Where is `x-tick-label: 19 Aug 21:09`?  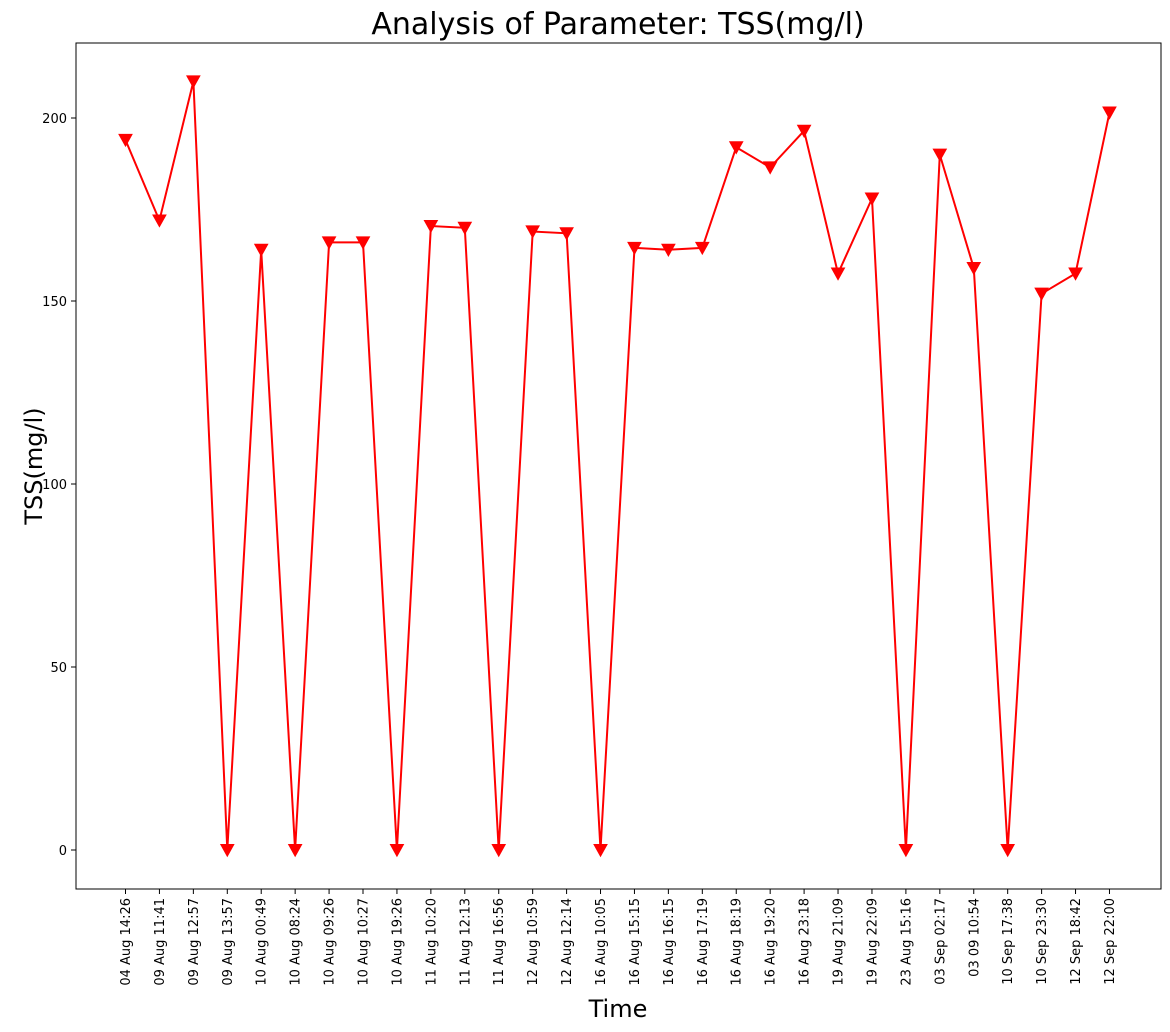
x-tick-label: 19 Aug 21:09 is located at coordinates (839, 942).